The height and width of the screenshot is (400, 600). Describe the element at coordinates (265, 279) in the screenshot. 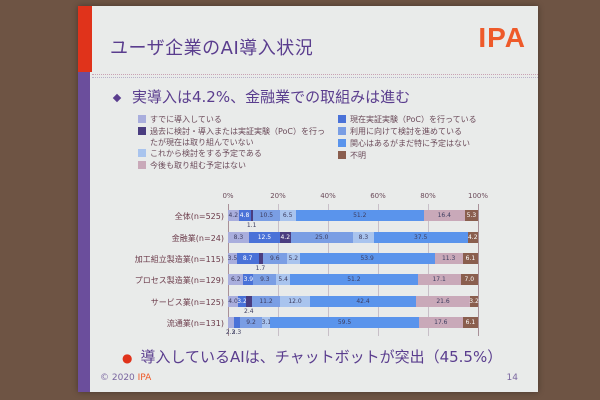

I see `bar-segment: 9.3` at that location.